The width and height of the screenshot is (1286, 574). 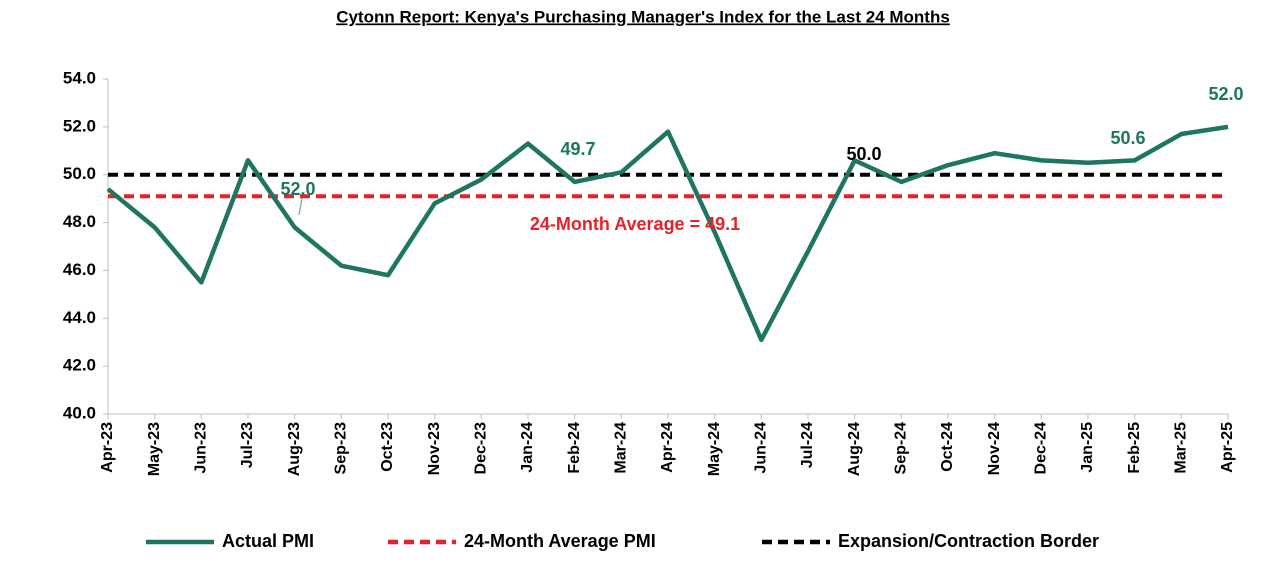 I want to click on x-tick-label: Sep-24, so click(x=901, y=448).